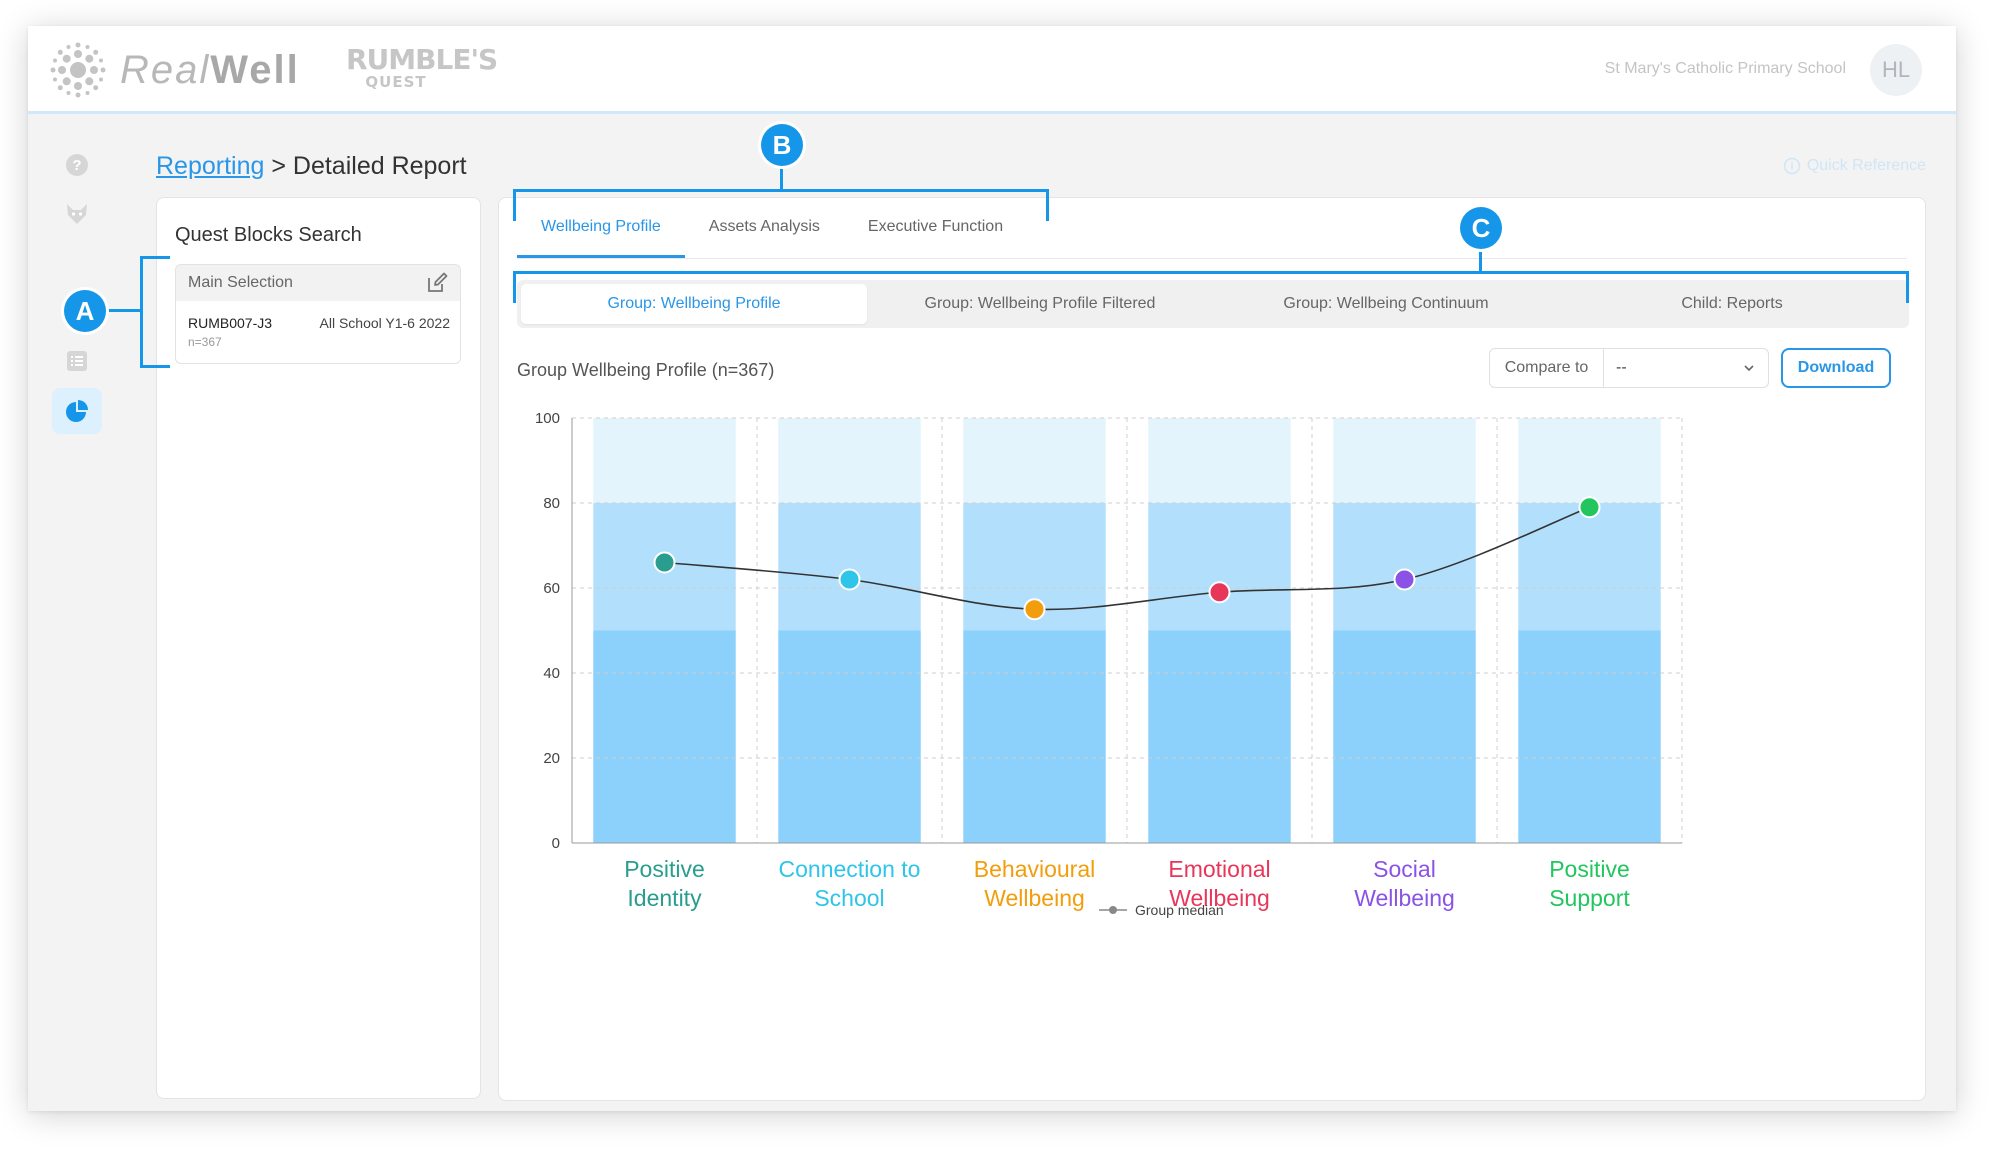 This screenshot has width=1989, height=1171. I want to click on y-tick-label: 40, so click(551, 673).